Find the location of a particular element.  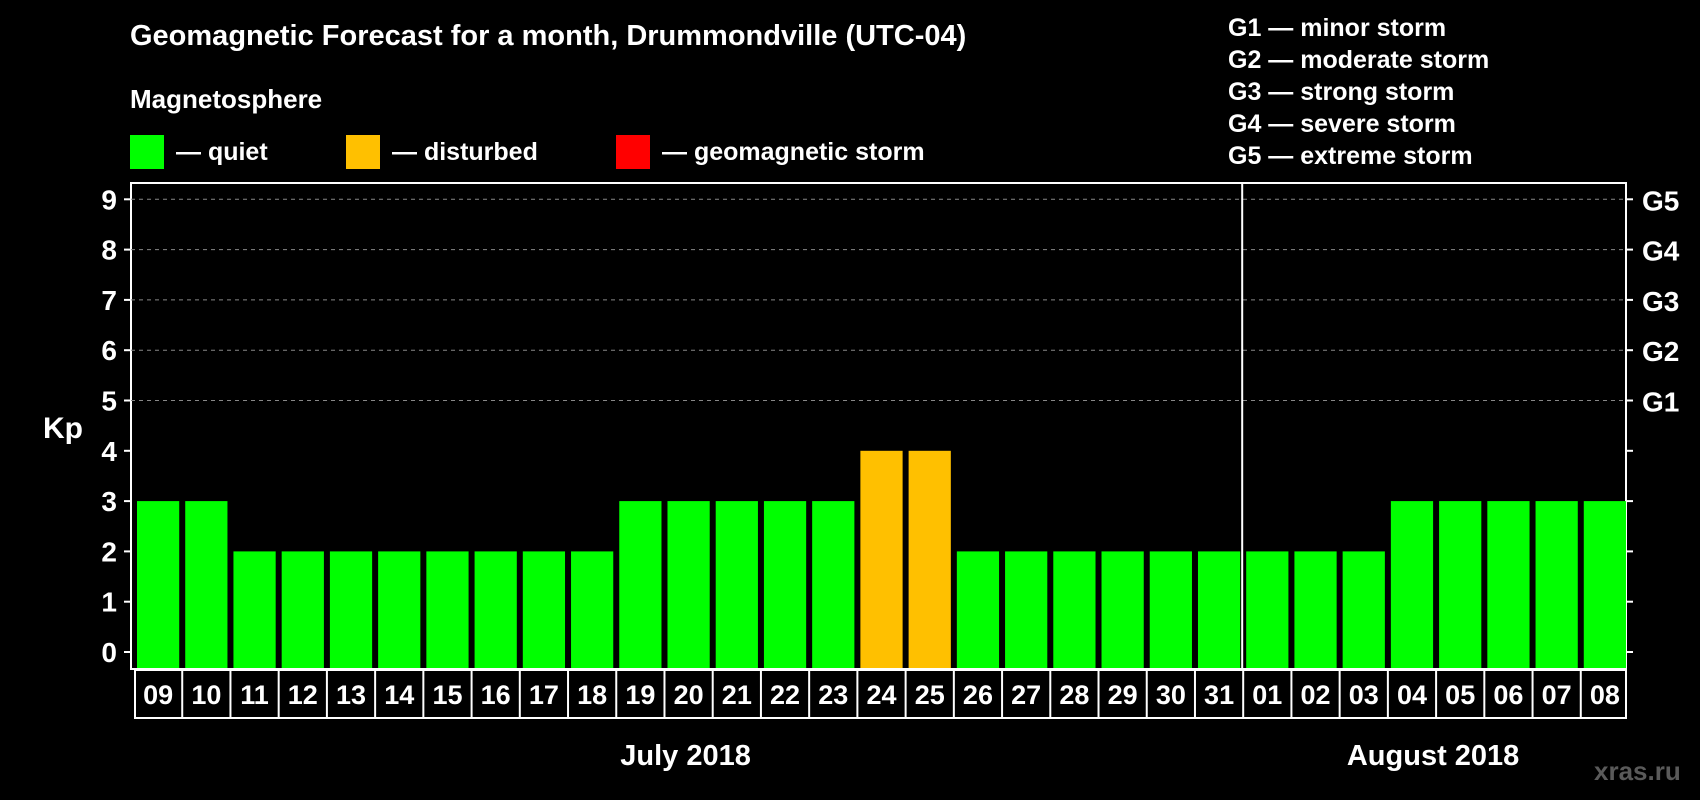

x-tick-label: 27 is located at coordinates (1026, 695).